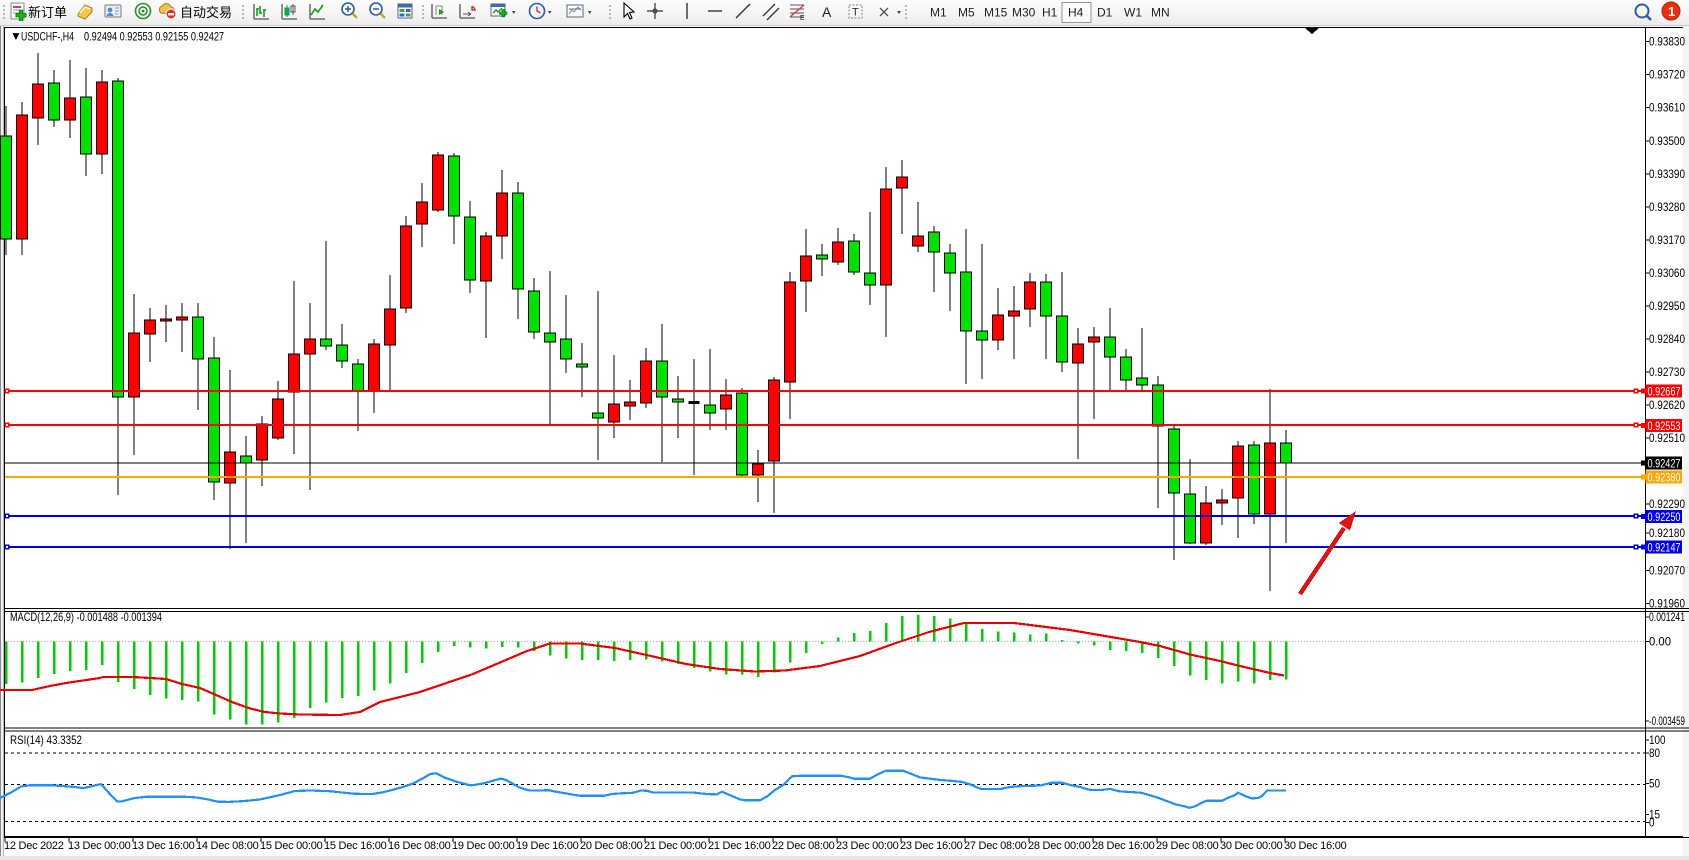  Describe the element at coordinates (1667, 571) in the screenshot. I see `svg-text: 0.92070` at that location.